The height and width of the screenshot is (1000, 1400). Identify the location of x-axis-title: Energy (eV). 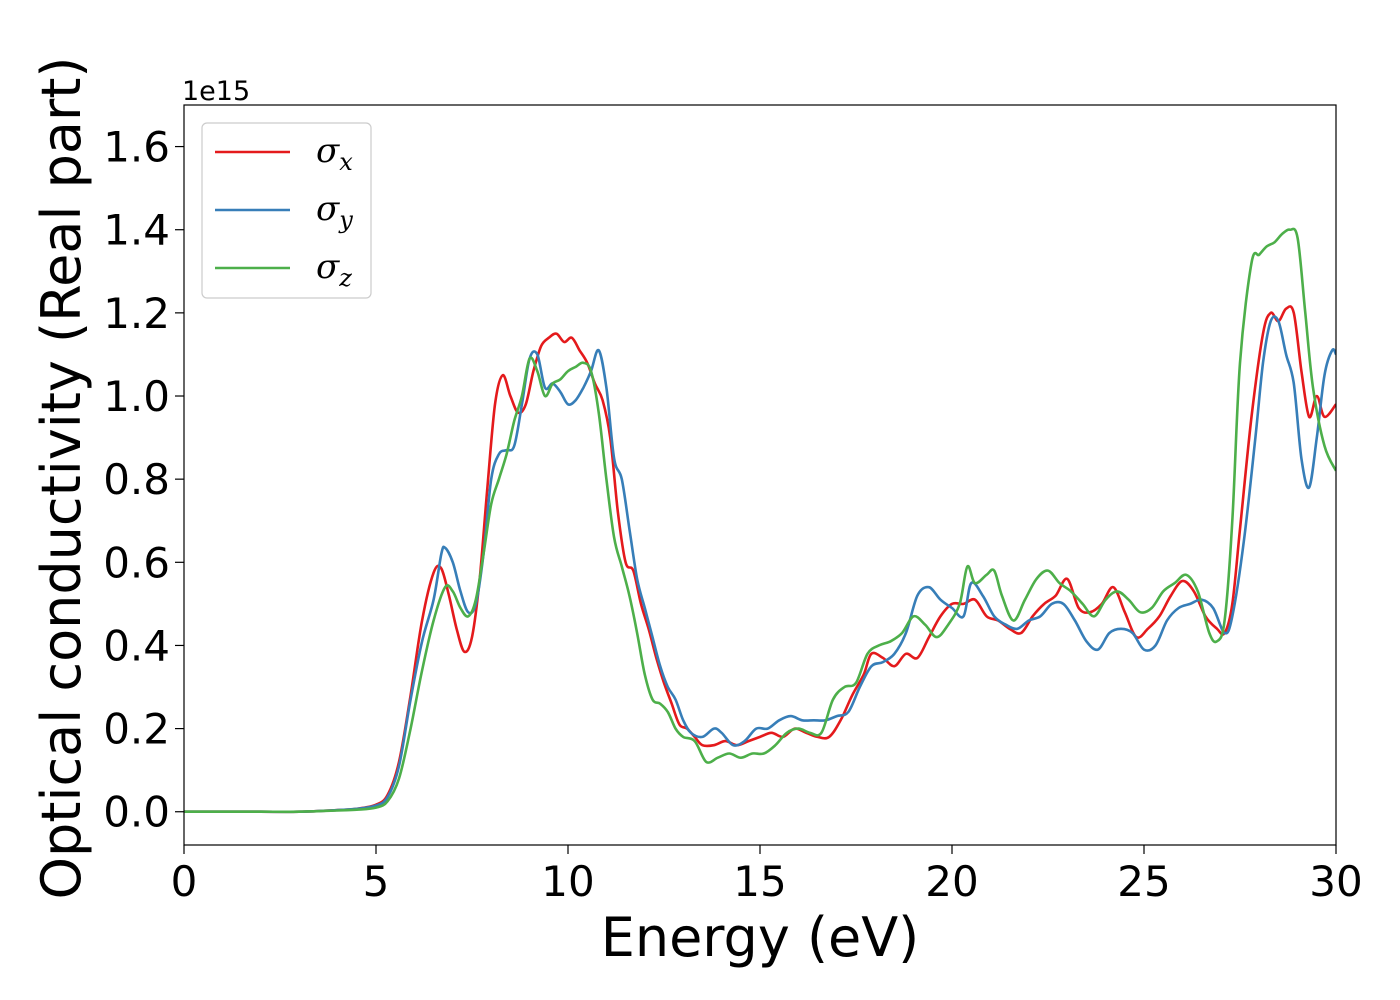
(760, 937).